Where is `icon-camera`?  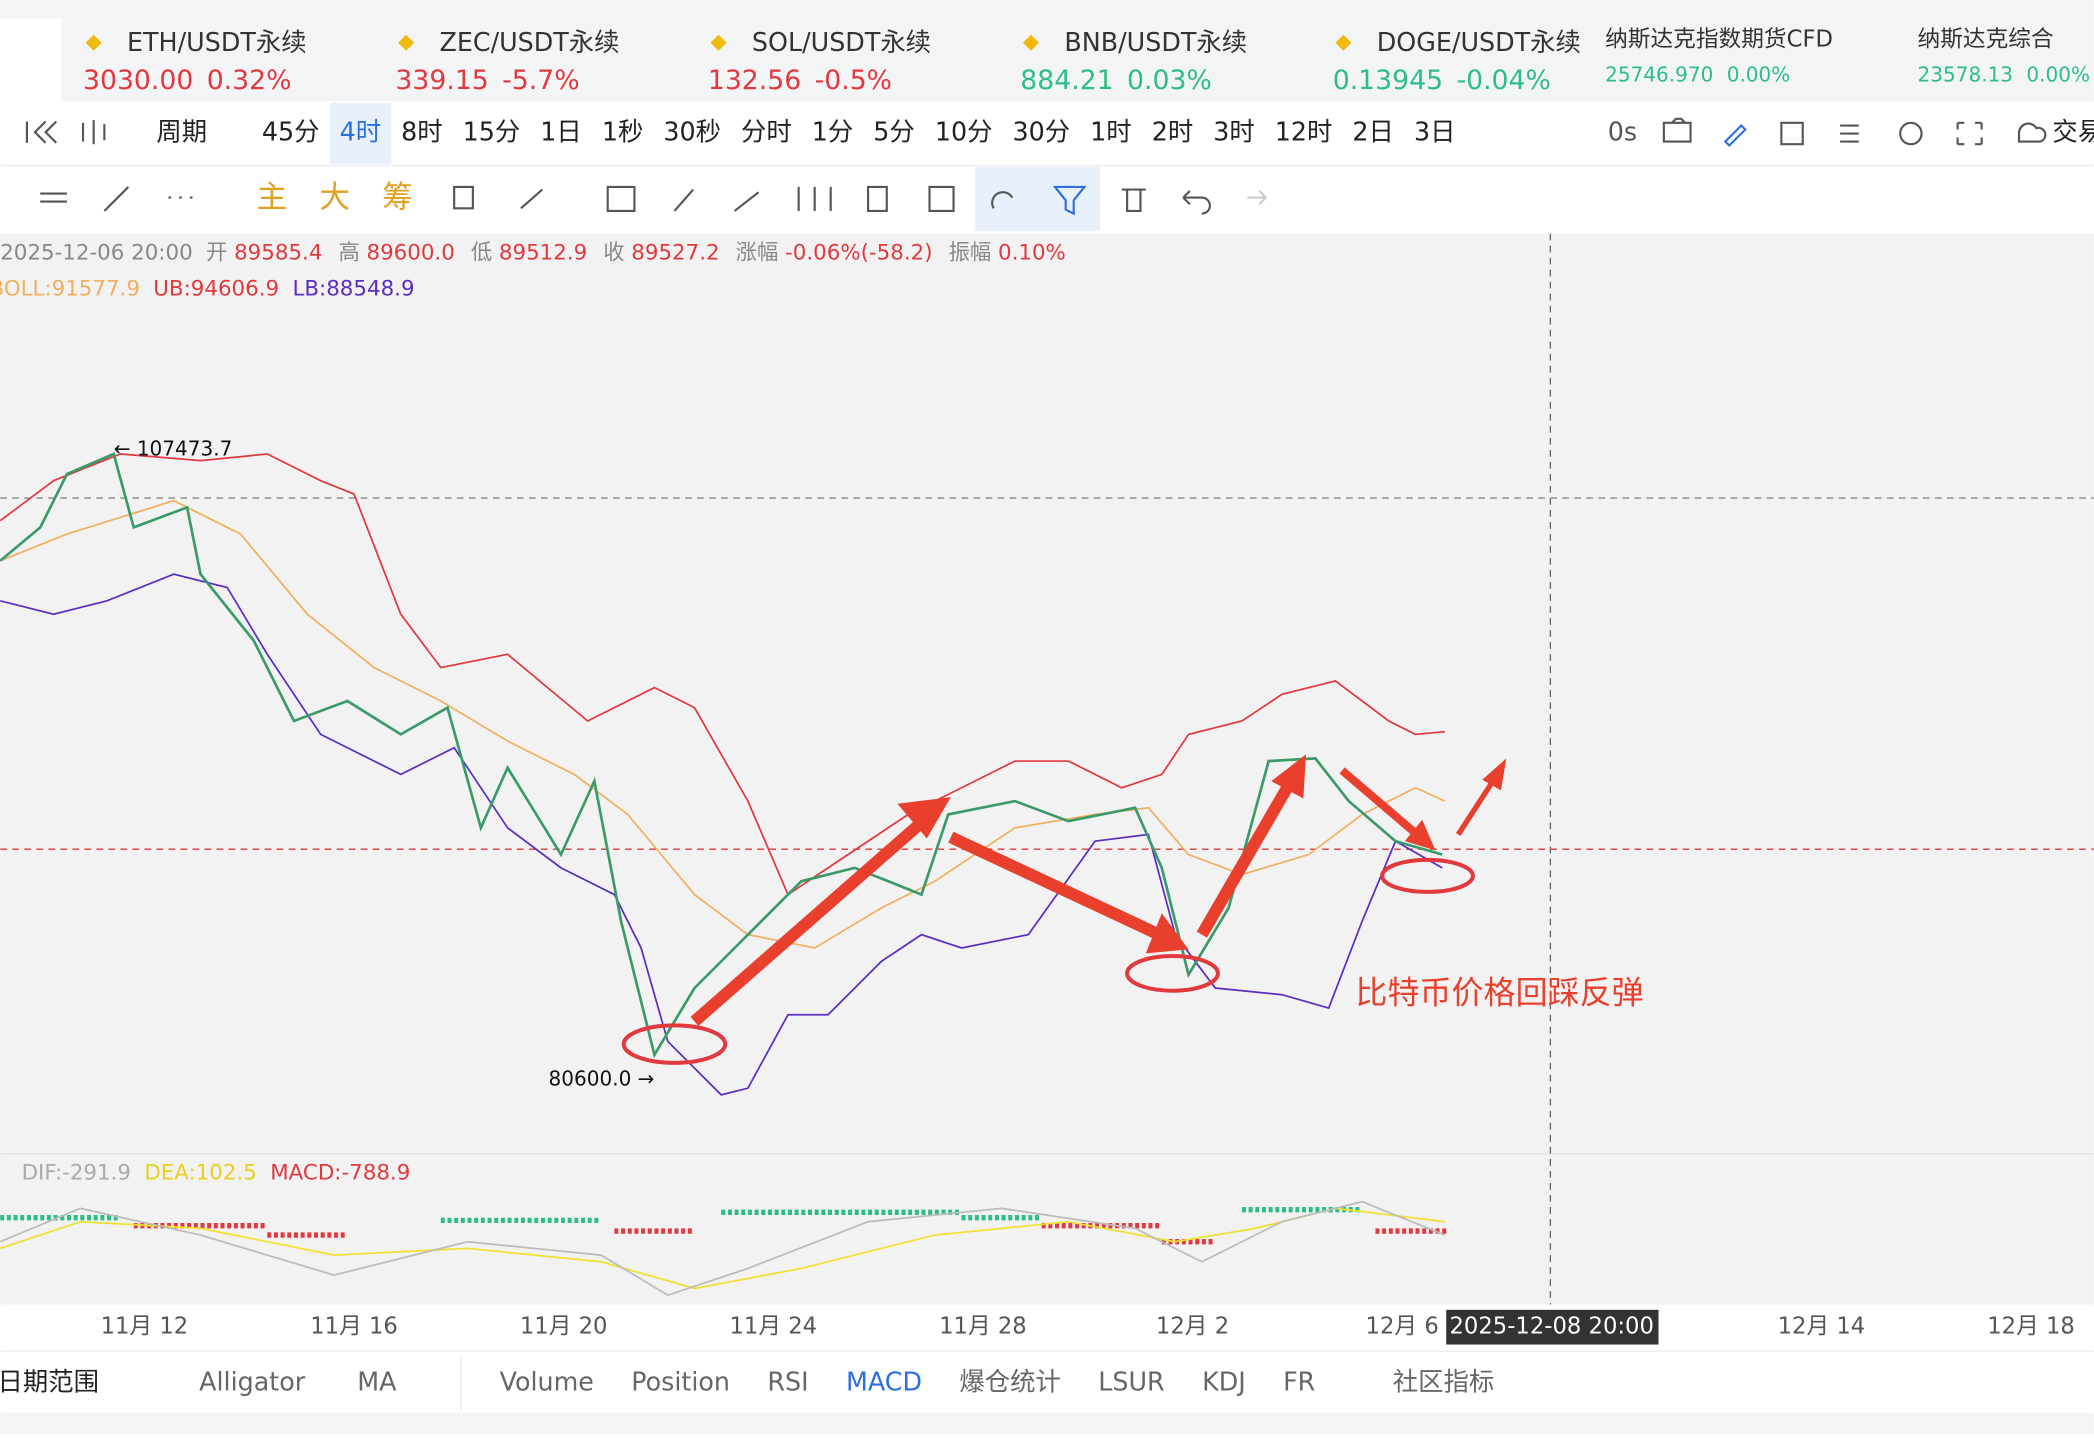
icon-camera is located at coordinates (1677, 130).